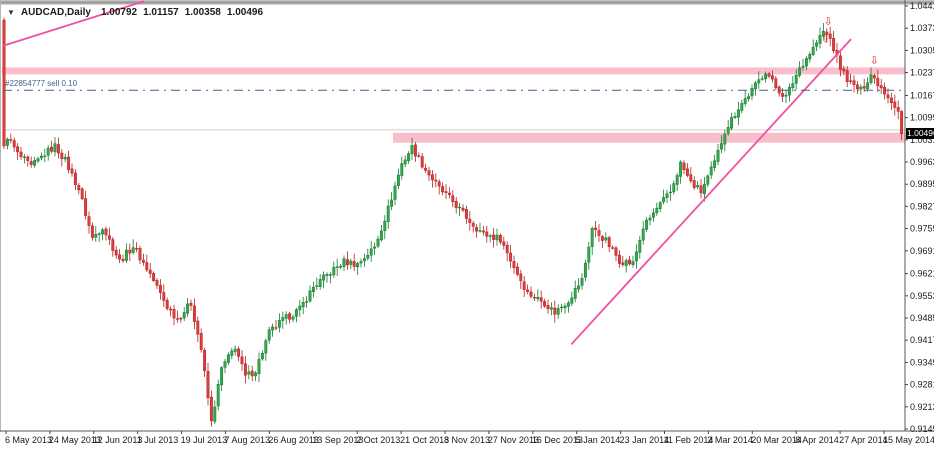 The height and width of the screenshot is (450, 934). I want to click on price-tick-label: 0.92810, so click(922, 385).